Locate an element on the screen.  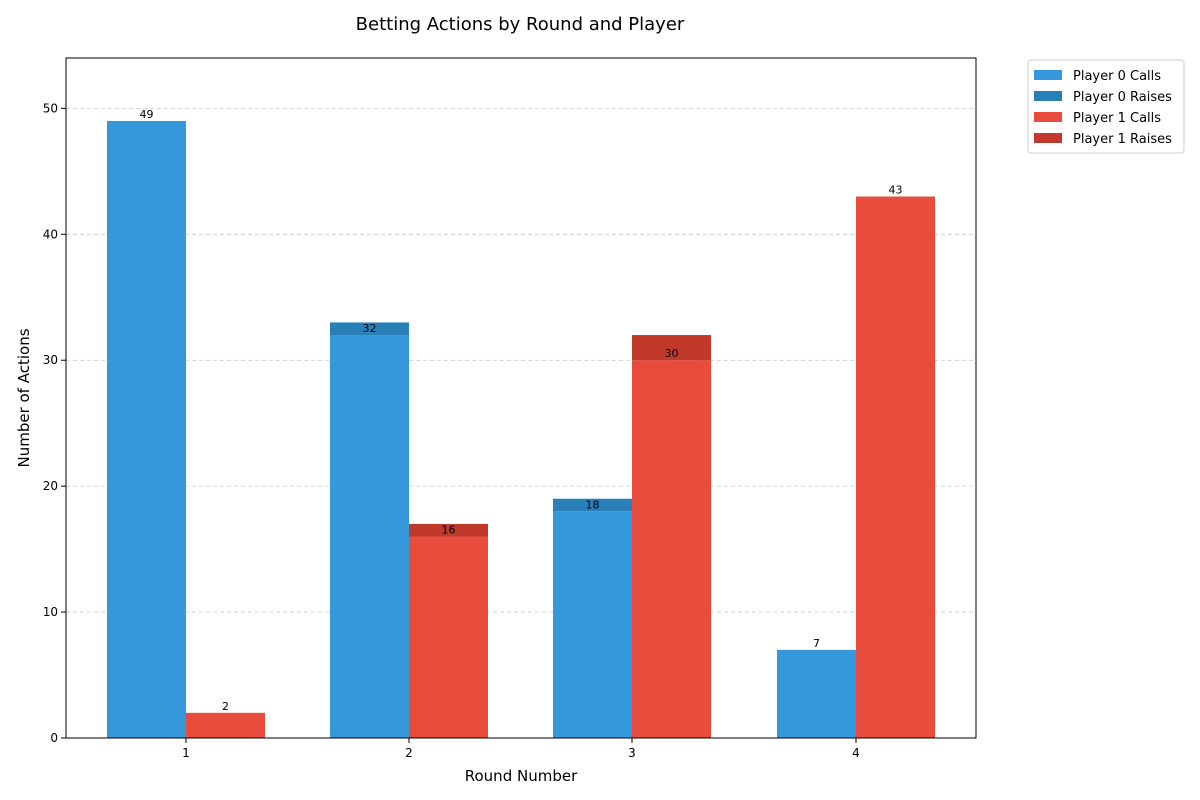
x-tick-label: 1 is located at coordinates (186, 753).